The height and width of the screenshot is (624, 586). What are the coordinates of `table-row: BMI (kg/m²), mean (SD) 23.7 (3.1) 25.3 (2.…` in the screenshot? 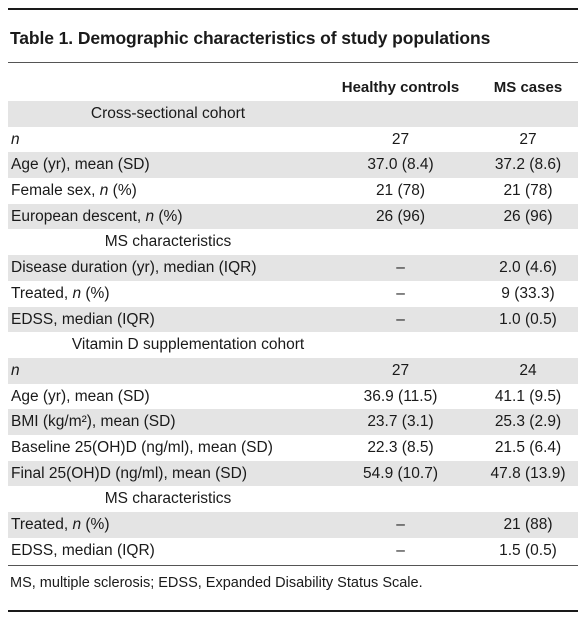 It's located at (293, 422).